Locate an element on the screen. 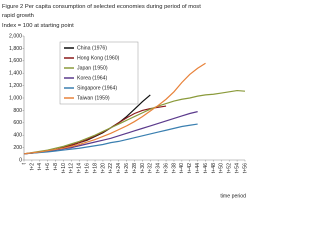 The image size is (320, 240). x-tick-label: t+22 is located at coordinates (111, 168).